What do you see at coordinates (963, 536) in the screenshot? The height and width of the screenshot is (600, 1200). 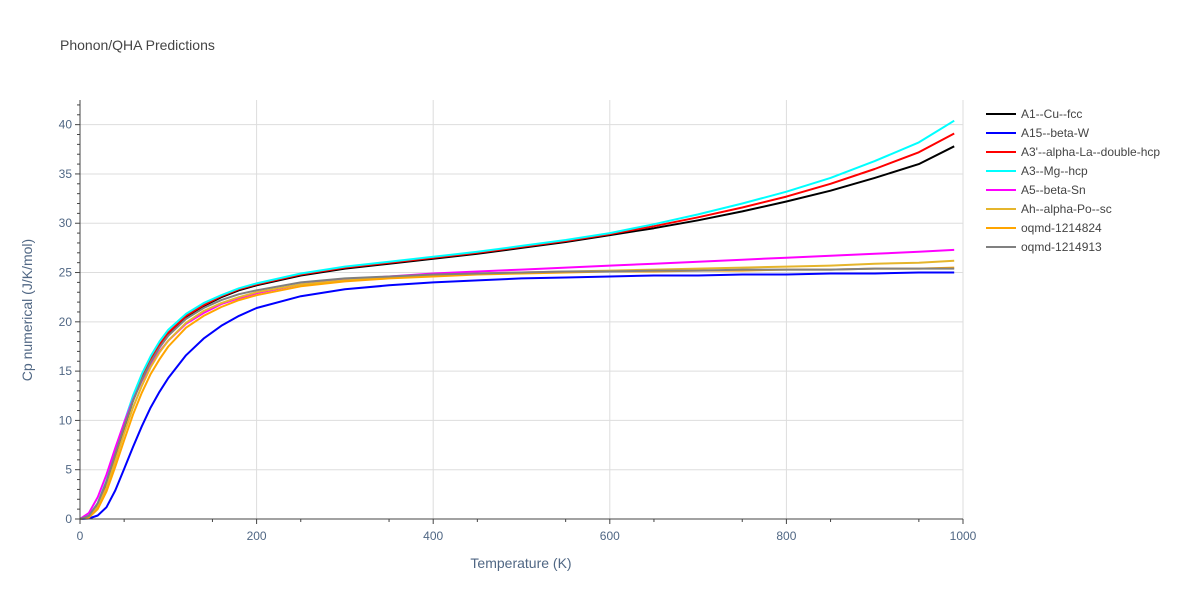 I see `x-tick-label: 1000` at bounding box center [963, 536].